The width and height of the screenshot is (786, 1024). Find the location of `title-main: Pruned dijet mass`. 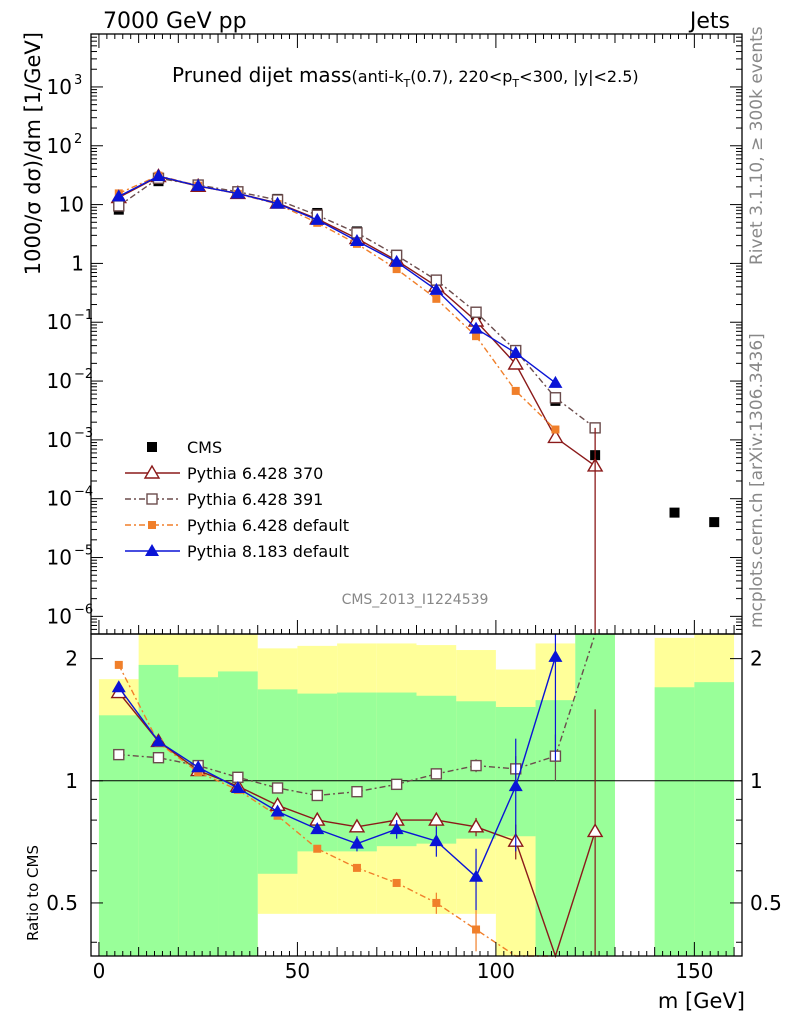

title-main: Pruned dijet mass is located at coordinates (262, 75).